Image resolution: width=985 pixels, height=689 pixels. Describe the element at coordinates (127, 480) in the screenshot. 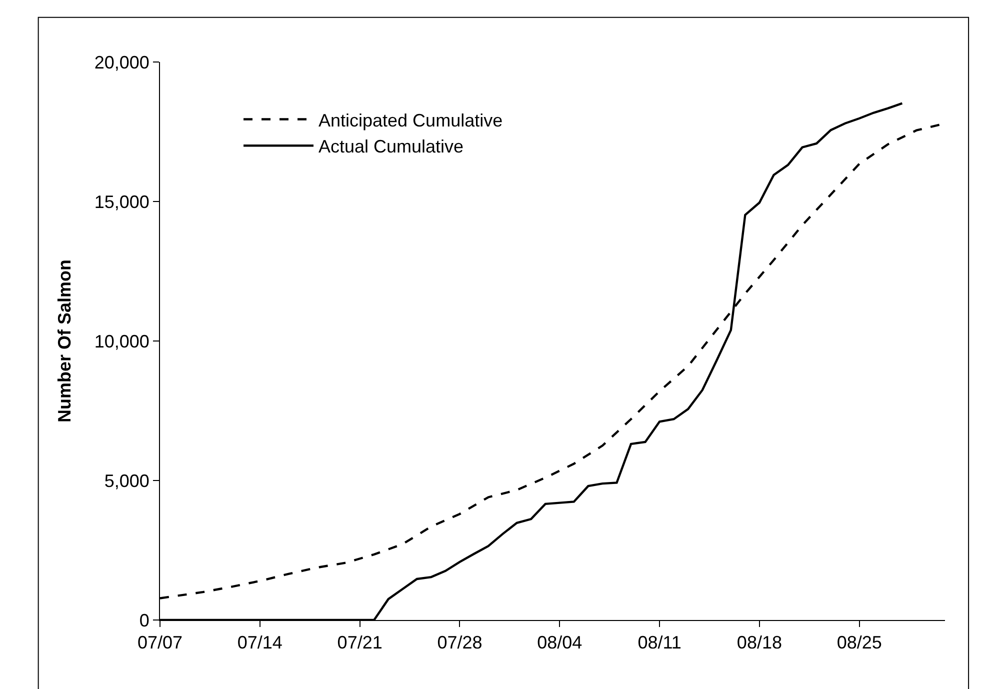

I see `y-tick-label: 5,000` at that location.